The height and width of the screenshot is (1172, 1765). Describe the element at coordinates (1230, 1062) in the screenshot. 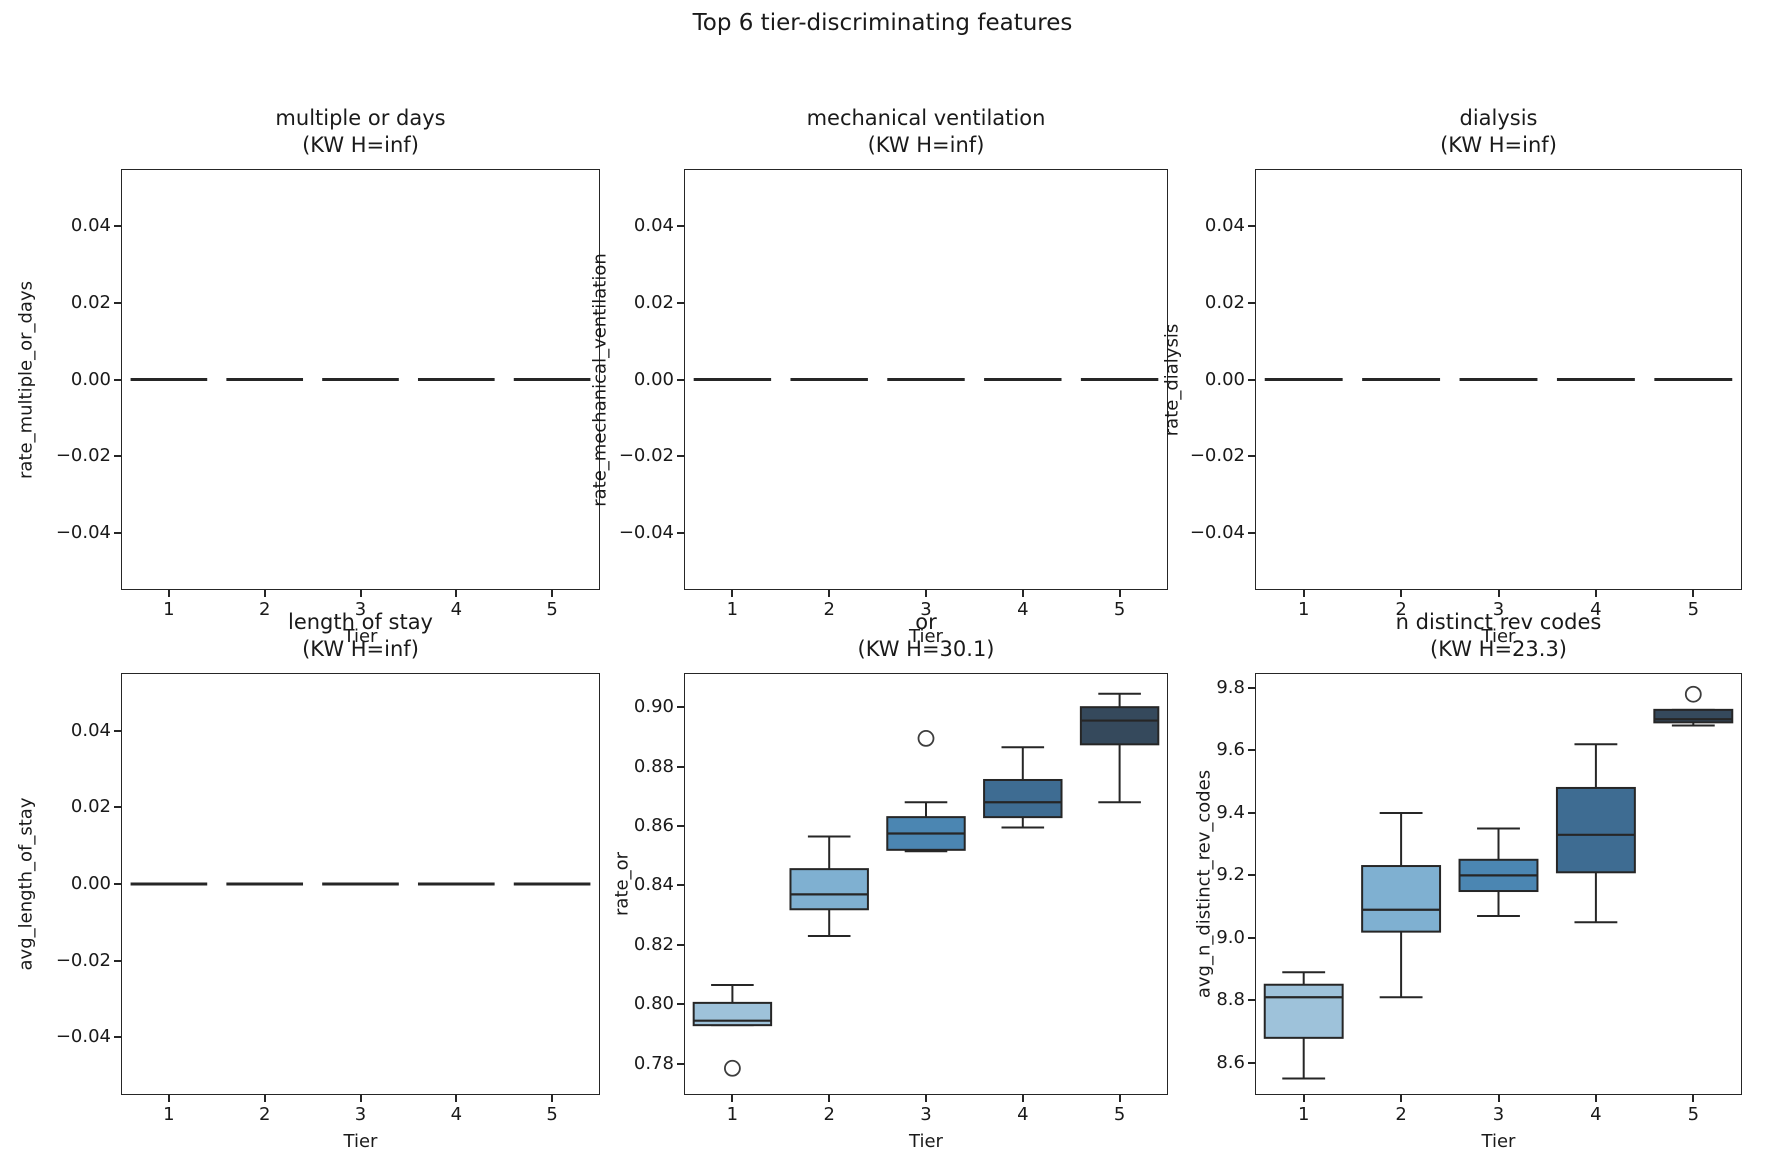

I see `y-tick-label: 8.6` at that location.